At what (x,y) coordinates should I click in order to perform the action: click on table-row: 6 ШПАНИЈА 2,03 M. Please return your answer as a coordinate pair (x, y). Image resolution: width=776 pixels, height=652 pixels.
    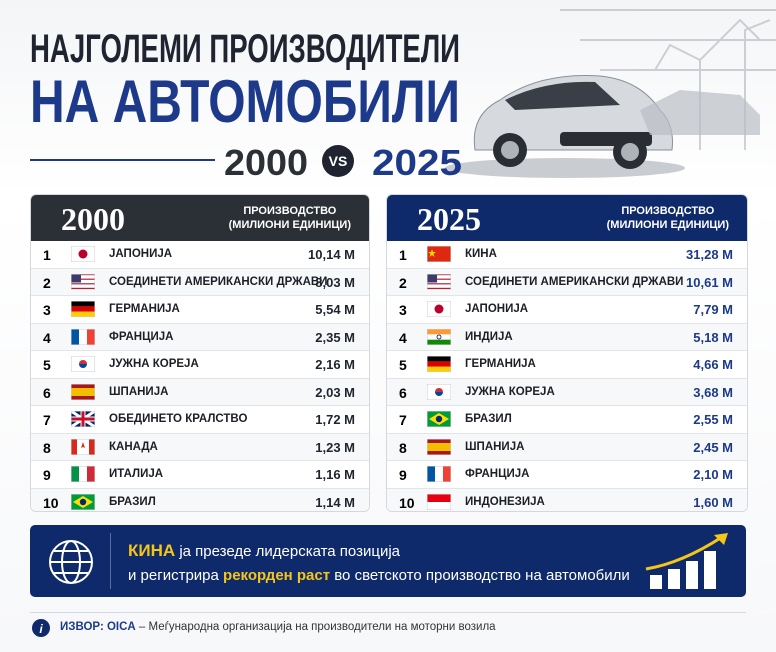
    Looking at the image, I should click on (200, 392).